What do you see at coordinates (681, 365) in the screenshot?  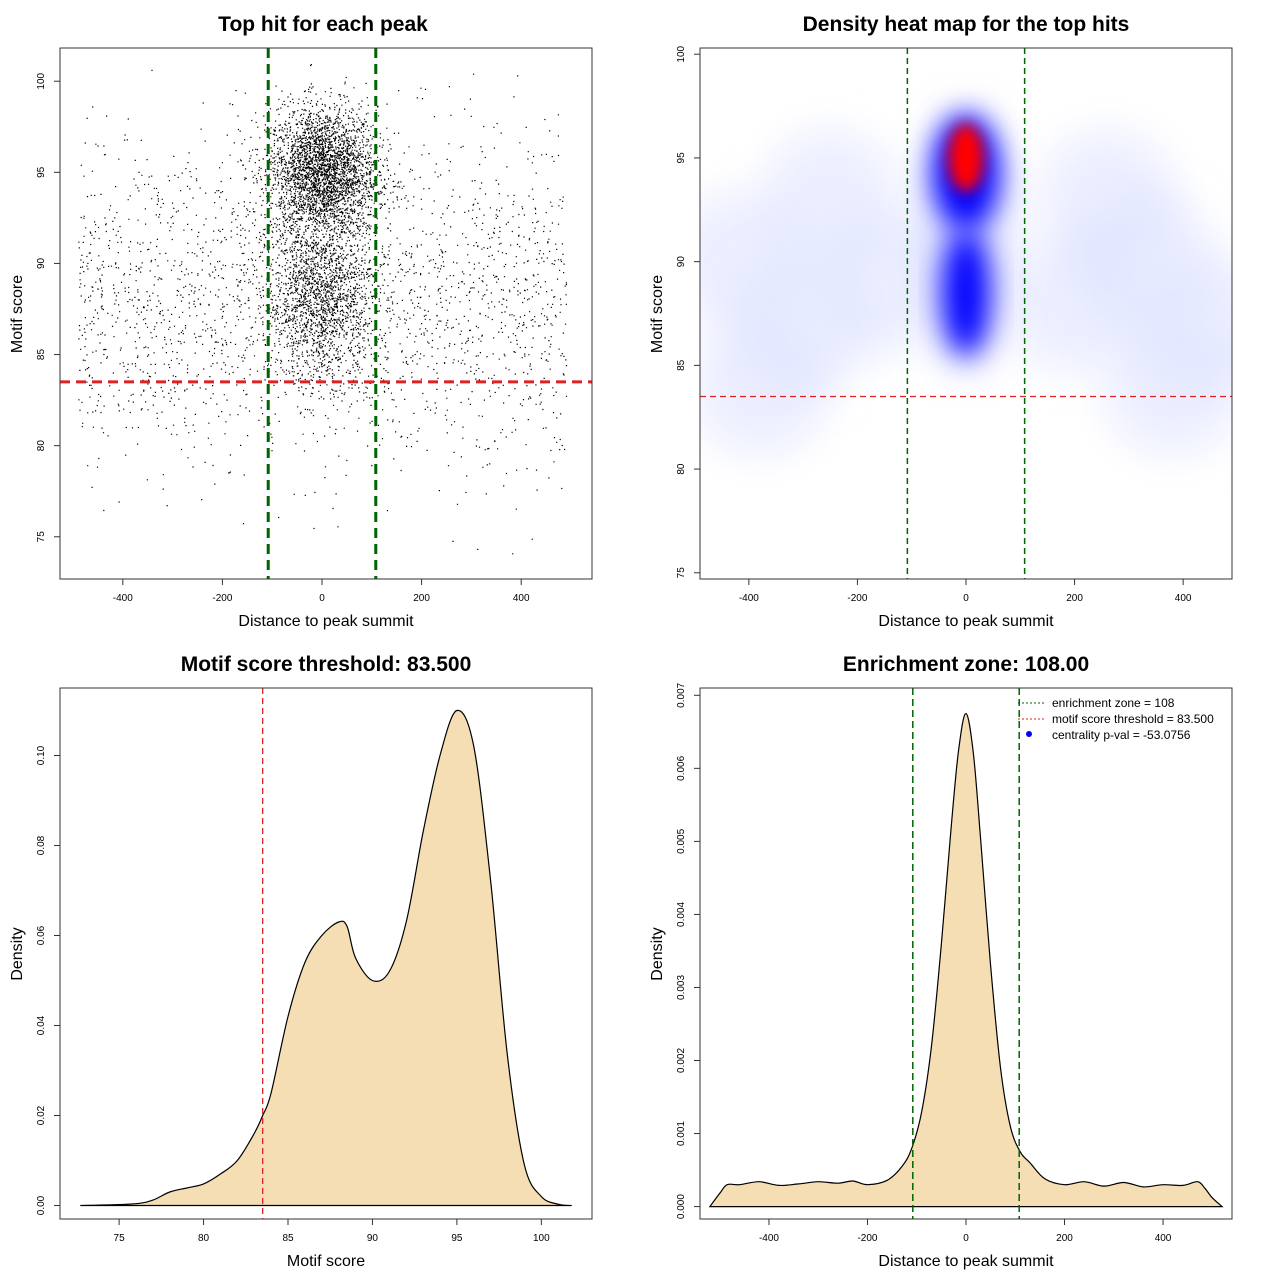 I see `heatmap-ytick-label-2: 85` at bounding box center [681, 365].